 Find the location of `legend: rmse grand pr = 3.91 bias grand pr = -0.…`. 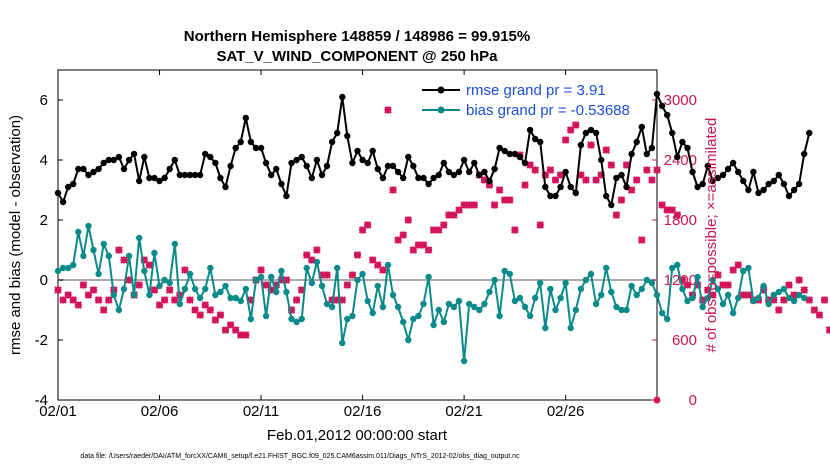

legend: rmse grand pr = 3.91 bias grand pr = -0.… is located at coordinates (526, 100).